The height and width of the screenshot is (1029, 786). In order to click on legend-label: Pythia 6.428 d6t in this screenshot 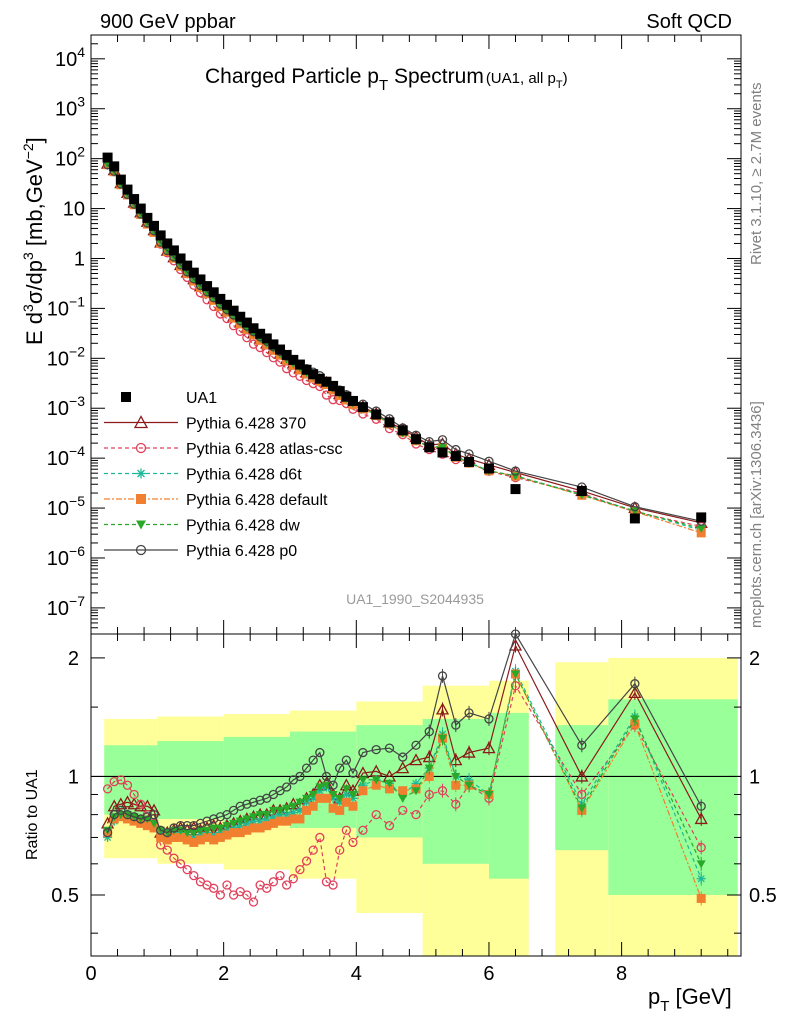, I will do `click(244, 475)`.